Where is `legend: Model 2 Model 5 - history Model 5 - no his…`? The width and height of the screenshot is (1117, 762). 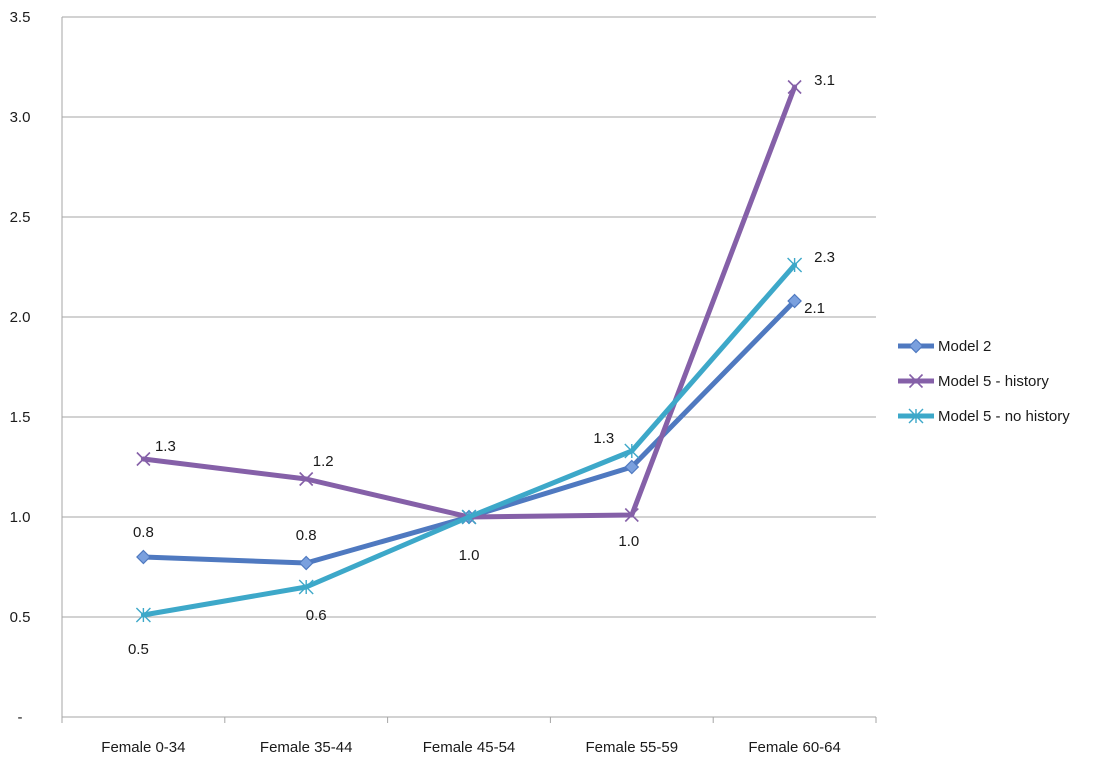 legend: Model 2 Model 5 - history Model 5 - no his… is located at coordinates (984, 381).